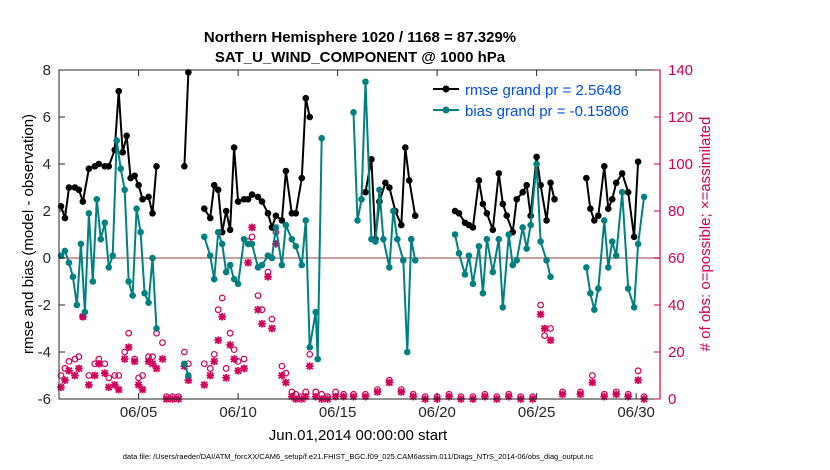 The image size is (830, 470). What do you see at coordinates (47, 211) in the screenshot?
I see `y-tick-label: 2` at bounding box center [47, 211].